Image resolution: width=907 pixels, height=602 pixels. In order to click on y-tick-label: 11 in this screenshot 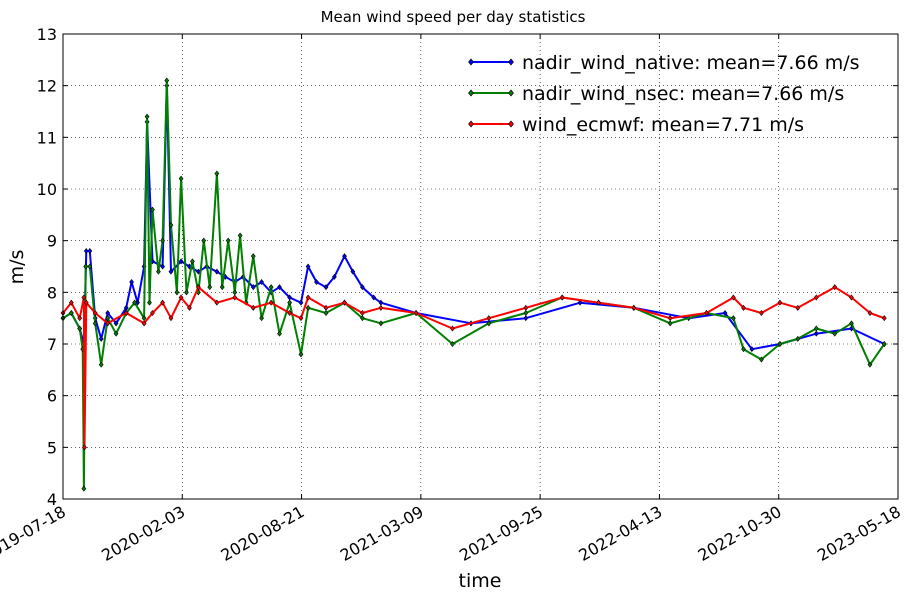, I will do `click(47, 137)`.